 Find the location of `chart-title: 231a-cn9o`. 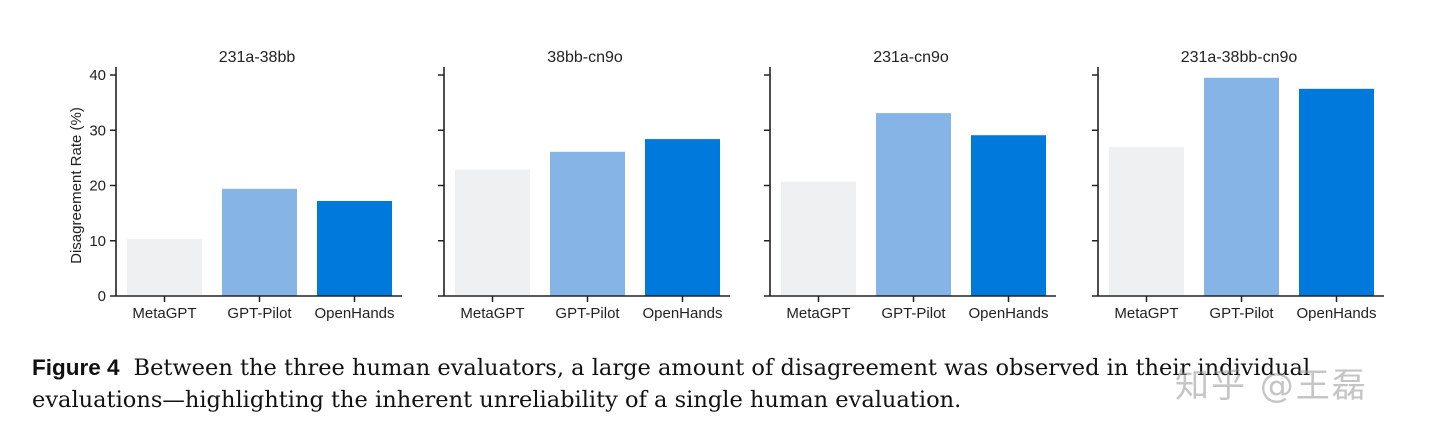

chart-title: 231a-cn9o is located at coordinates (911, 57).